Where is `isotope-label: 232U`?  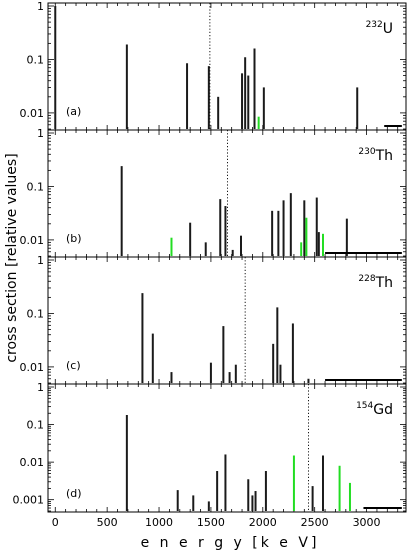
isotope-label: 232U is located at coordinates (379, 28).